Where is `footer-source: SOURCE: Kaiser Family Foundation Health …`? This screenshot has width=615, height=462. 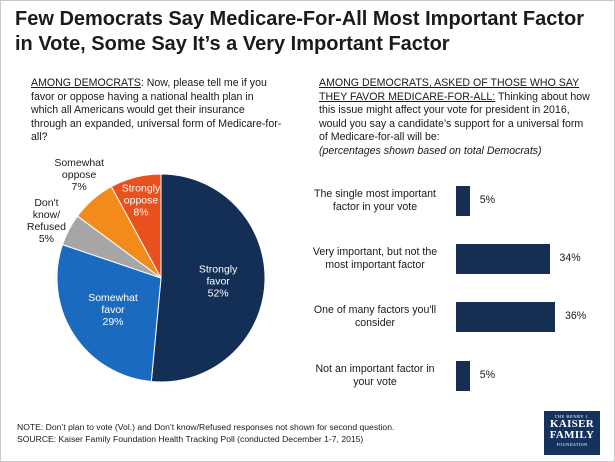
footer-source: SOURCE: Kaiser Family Foundation Health … is located at coordinates (190, 438).